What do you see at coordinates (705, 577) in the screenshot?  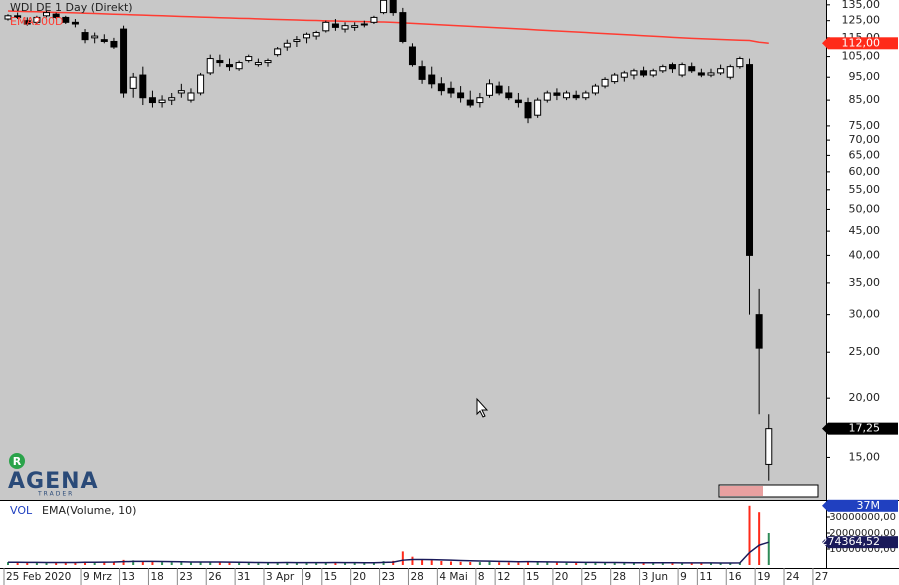 I see `x-tick-label: 11` at bounding box center [705, 577].